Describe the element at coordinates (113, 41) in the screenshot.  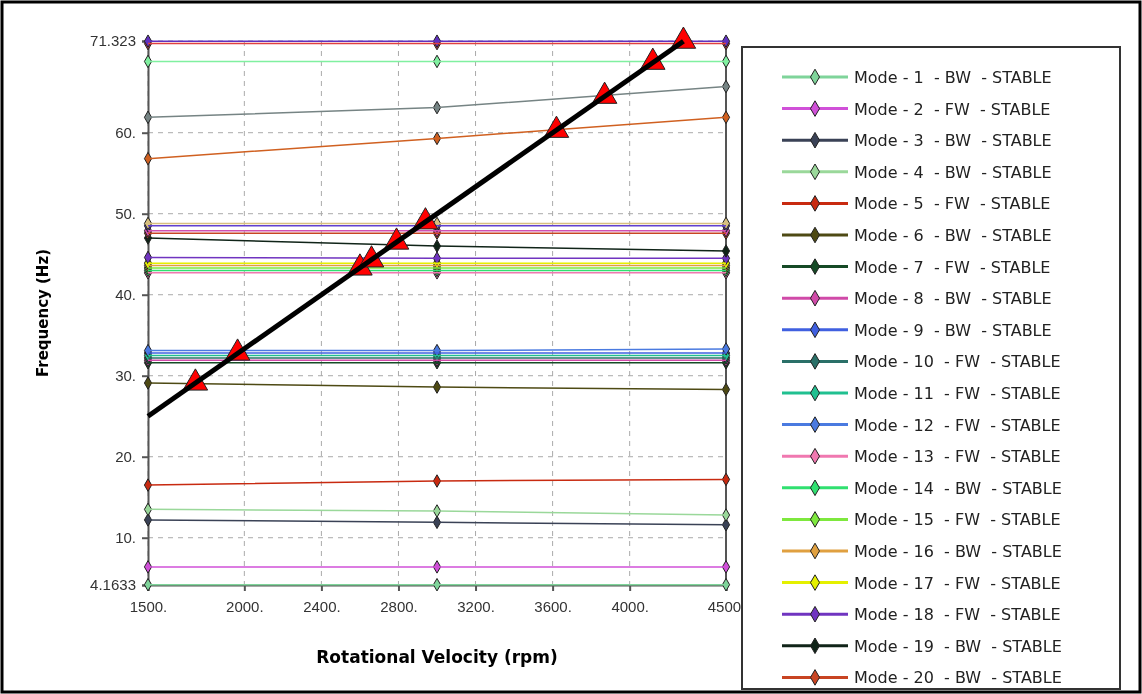
I see `y-tick-label: 71.323` at that location.